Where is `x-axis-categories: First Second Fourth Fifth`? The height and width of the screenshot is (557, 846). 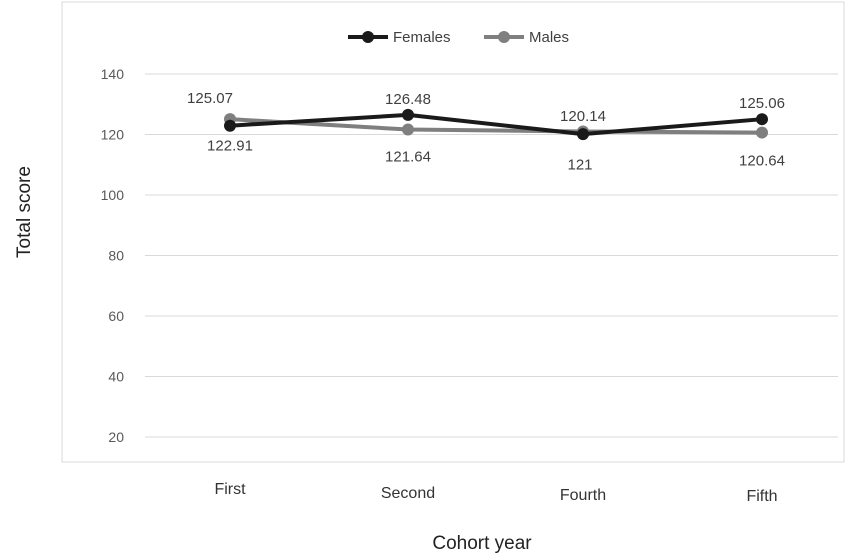 x-axis-categories: First Second Fourth Fifth is located at coordinates (495, 493).